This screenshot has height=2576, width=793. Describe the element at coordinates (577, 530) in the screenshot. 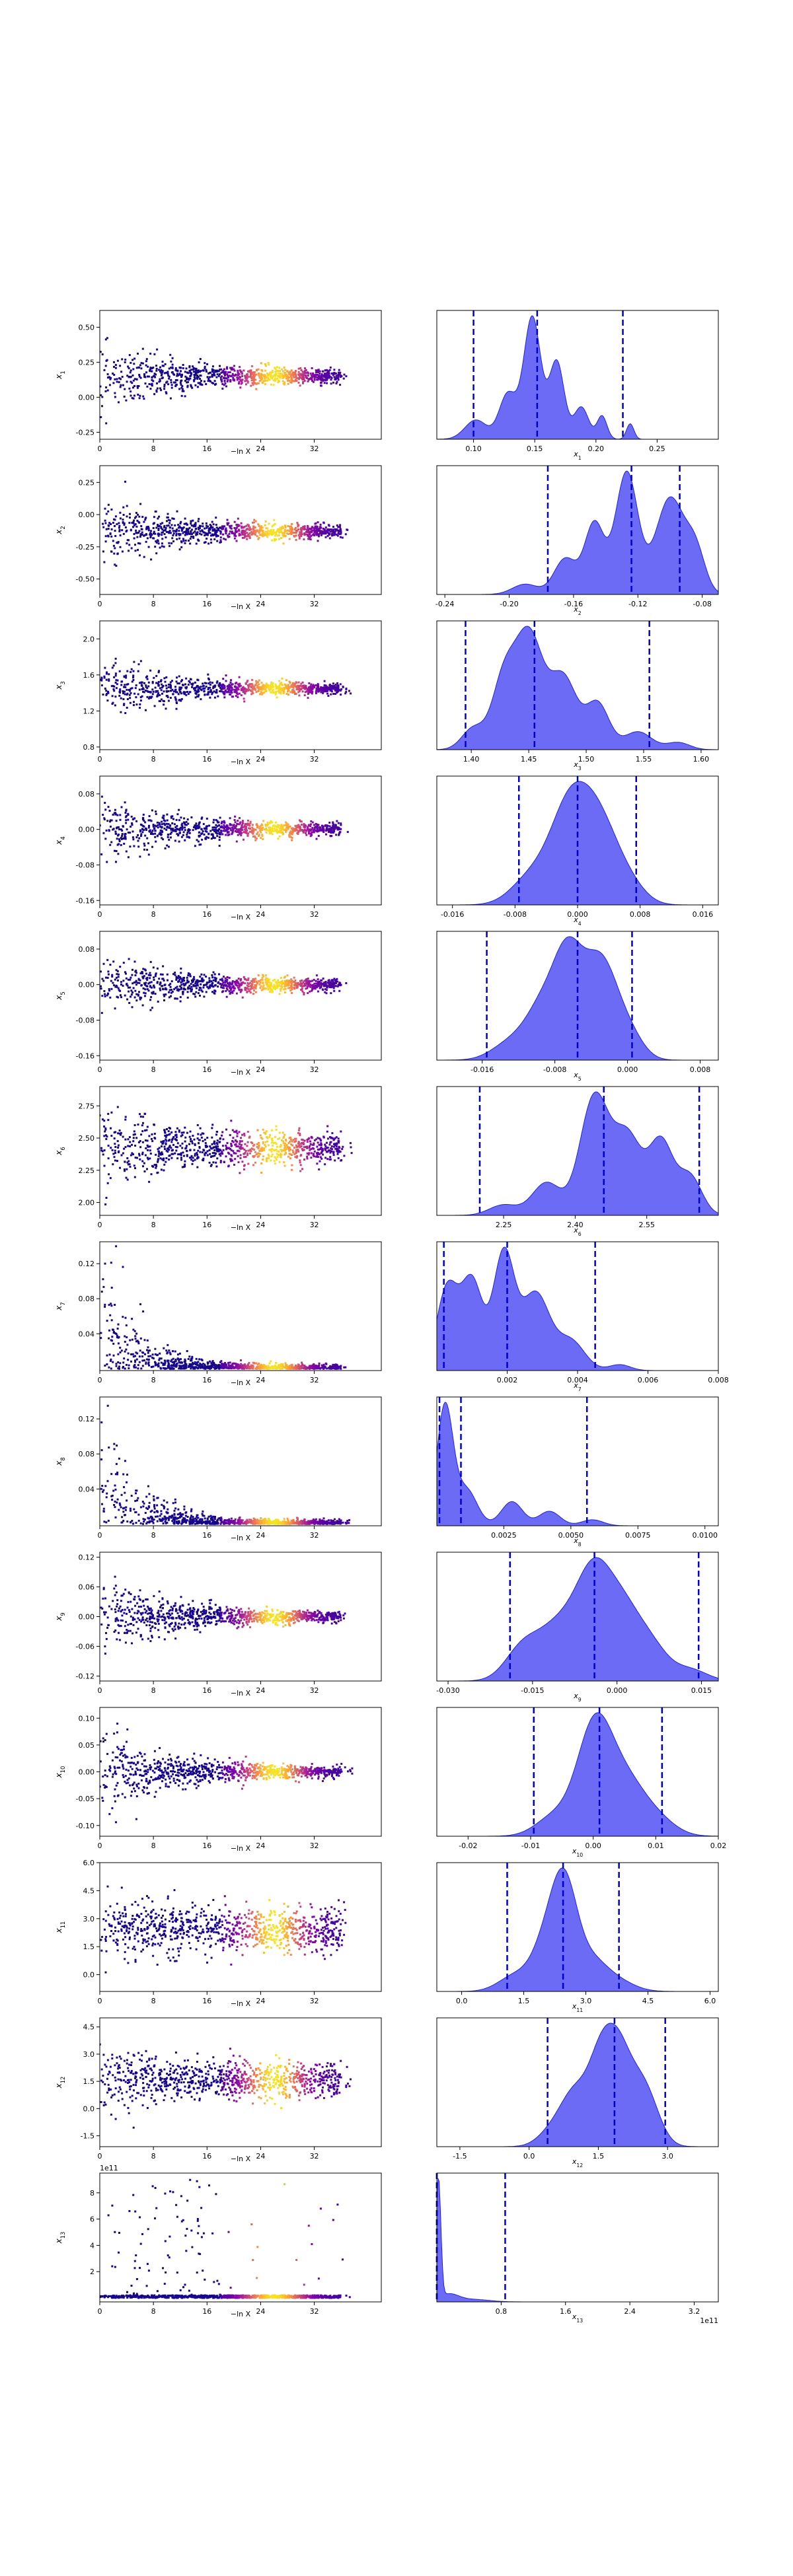

I see `dist-frame` at that location.